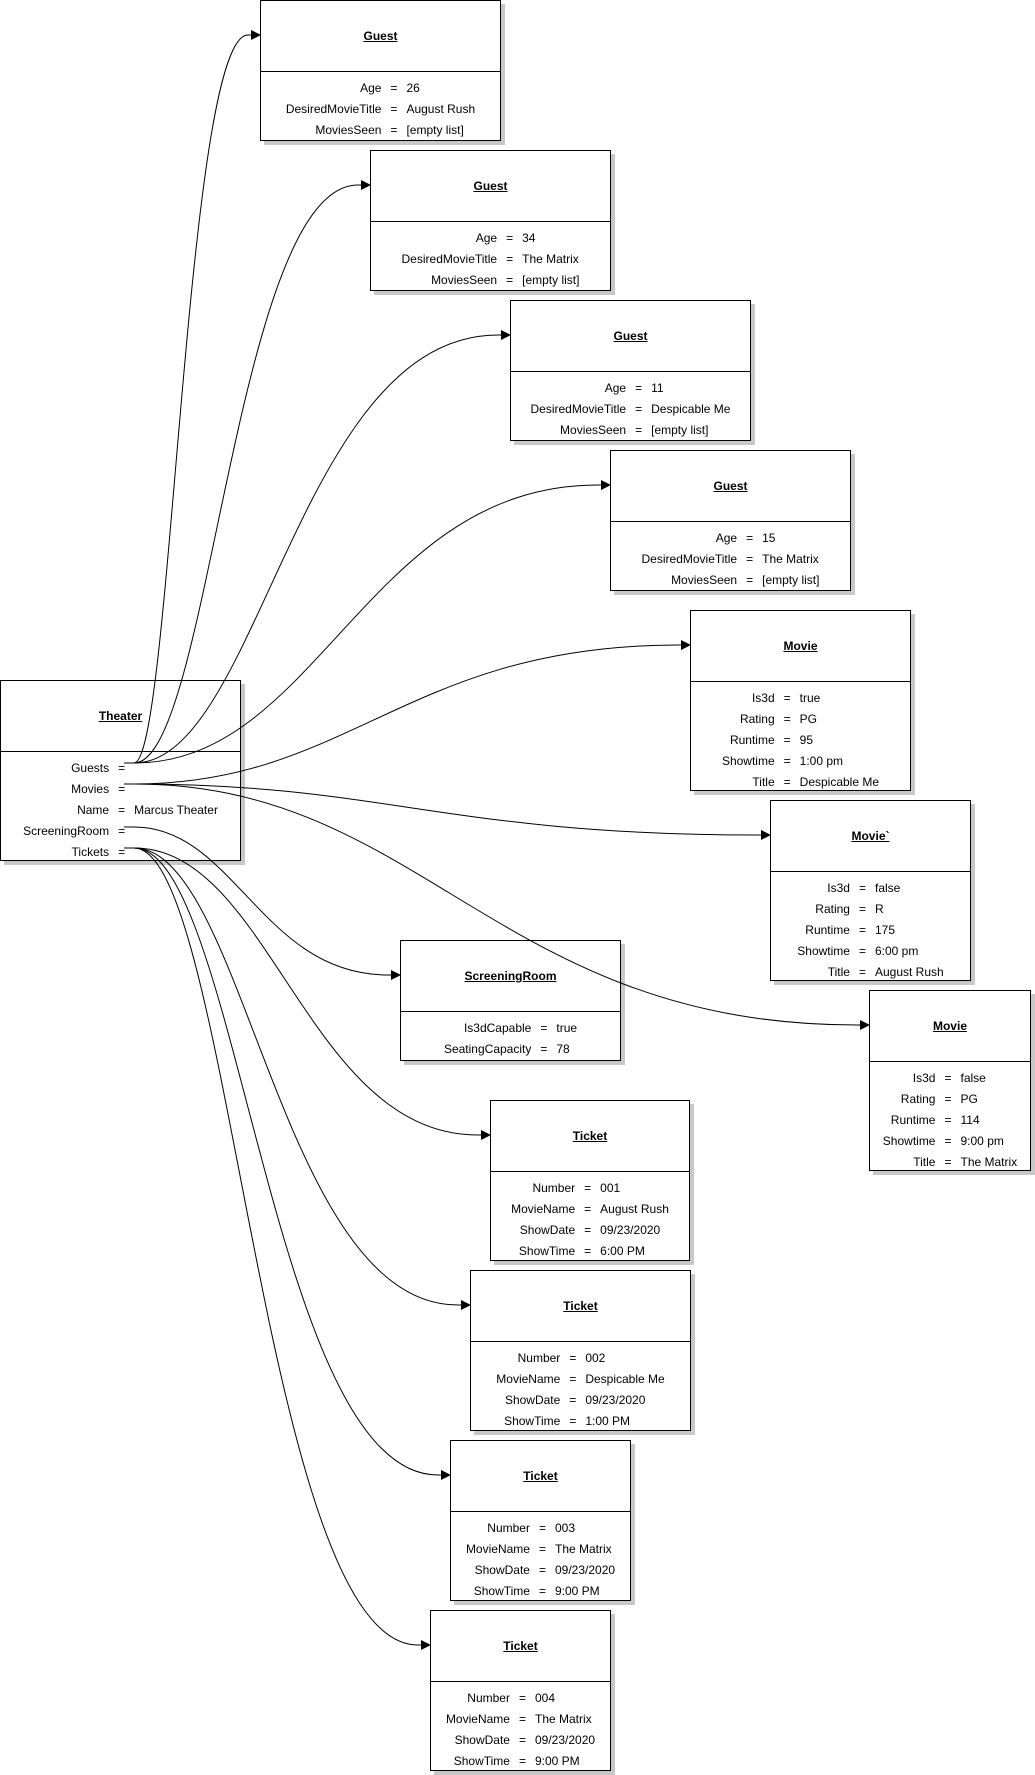  Describe the element at coordinates (769, 538) in the screenshot. I see `attribute-value: 15` at that location.